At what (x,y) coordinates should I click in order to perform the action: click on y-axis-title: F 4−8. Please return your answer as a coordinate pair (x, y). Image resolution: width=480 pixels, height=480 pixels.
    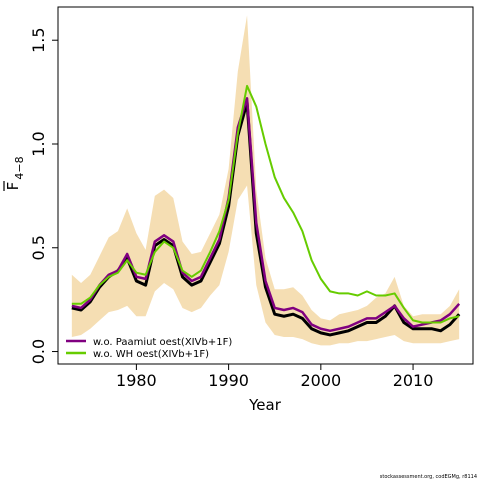
    Looking at the image, I should click on (14, 173).